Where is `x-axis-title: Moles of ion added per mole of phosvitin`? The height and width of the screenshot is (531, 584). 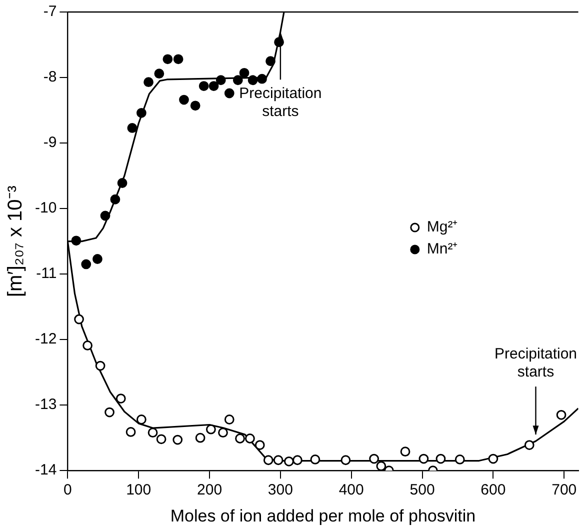 x-axis-title: Moles of ion added per mole of phosvitin is located at coordinates (323, 516).